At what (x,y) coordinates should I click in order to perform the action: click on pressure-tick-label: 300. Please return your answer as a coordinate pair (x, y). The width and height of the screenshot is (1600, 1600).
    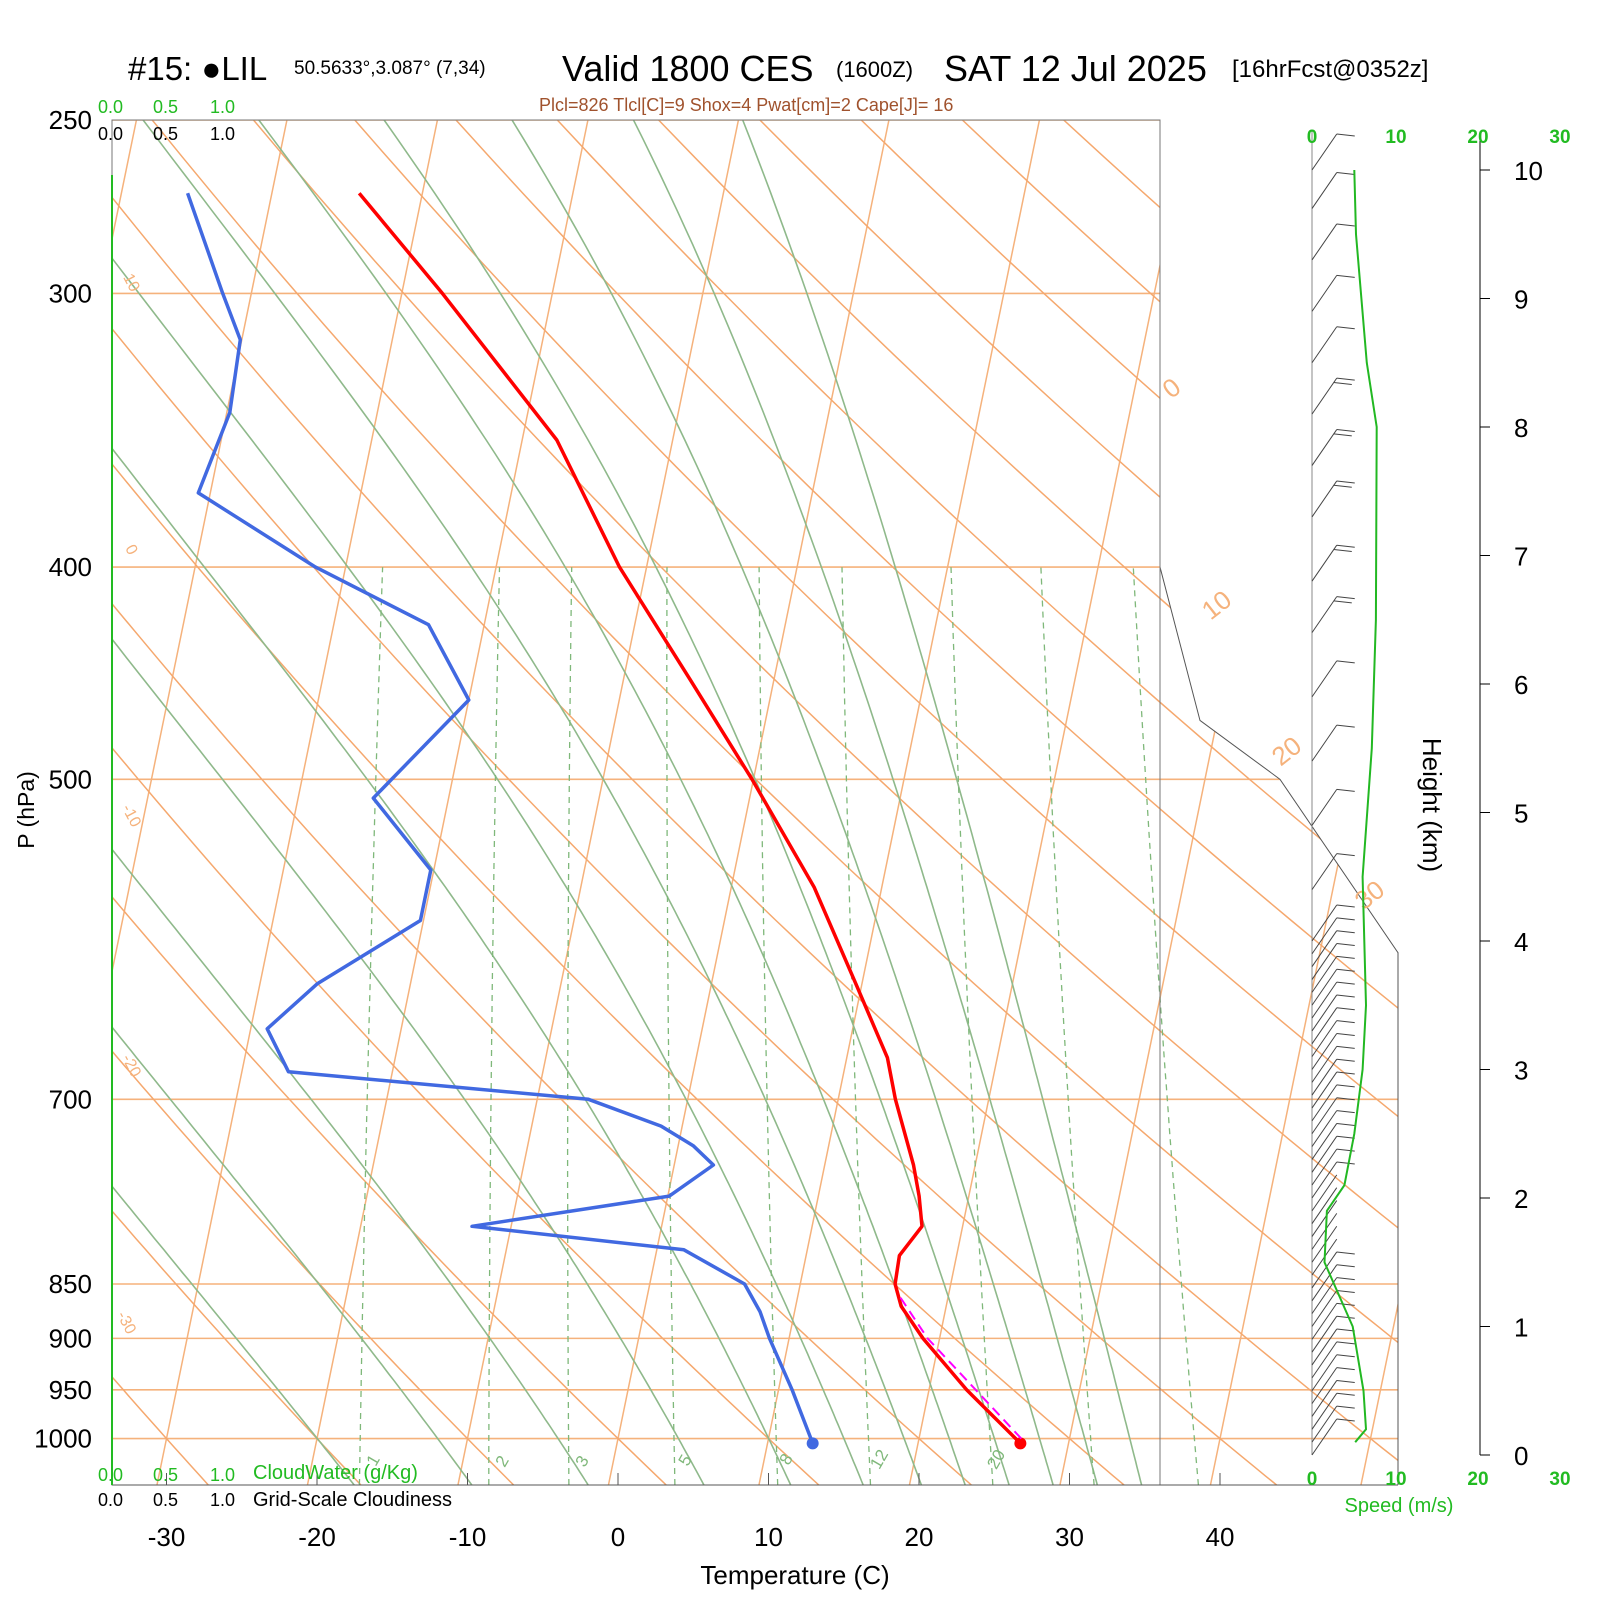
    Looking at the image, I should click on (70, 293).